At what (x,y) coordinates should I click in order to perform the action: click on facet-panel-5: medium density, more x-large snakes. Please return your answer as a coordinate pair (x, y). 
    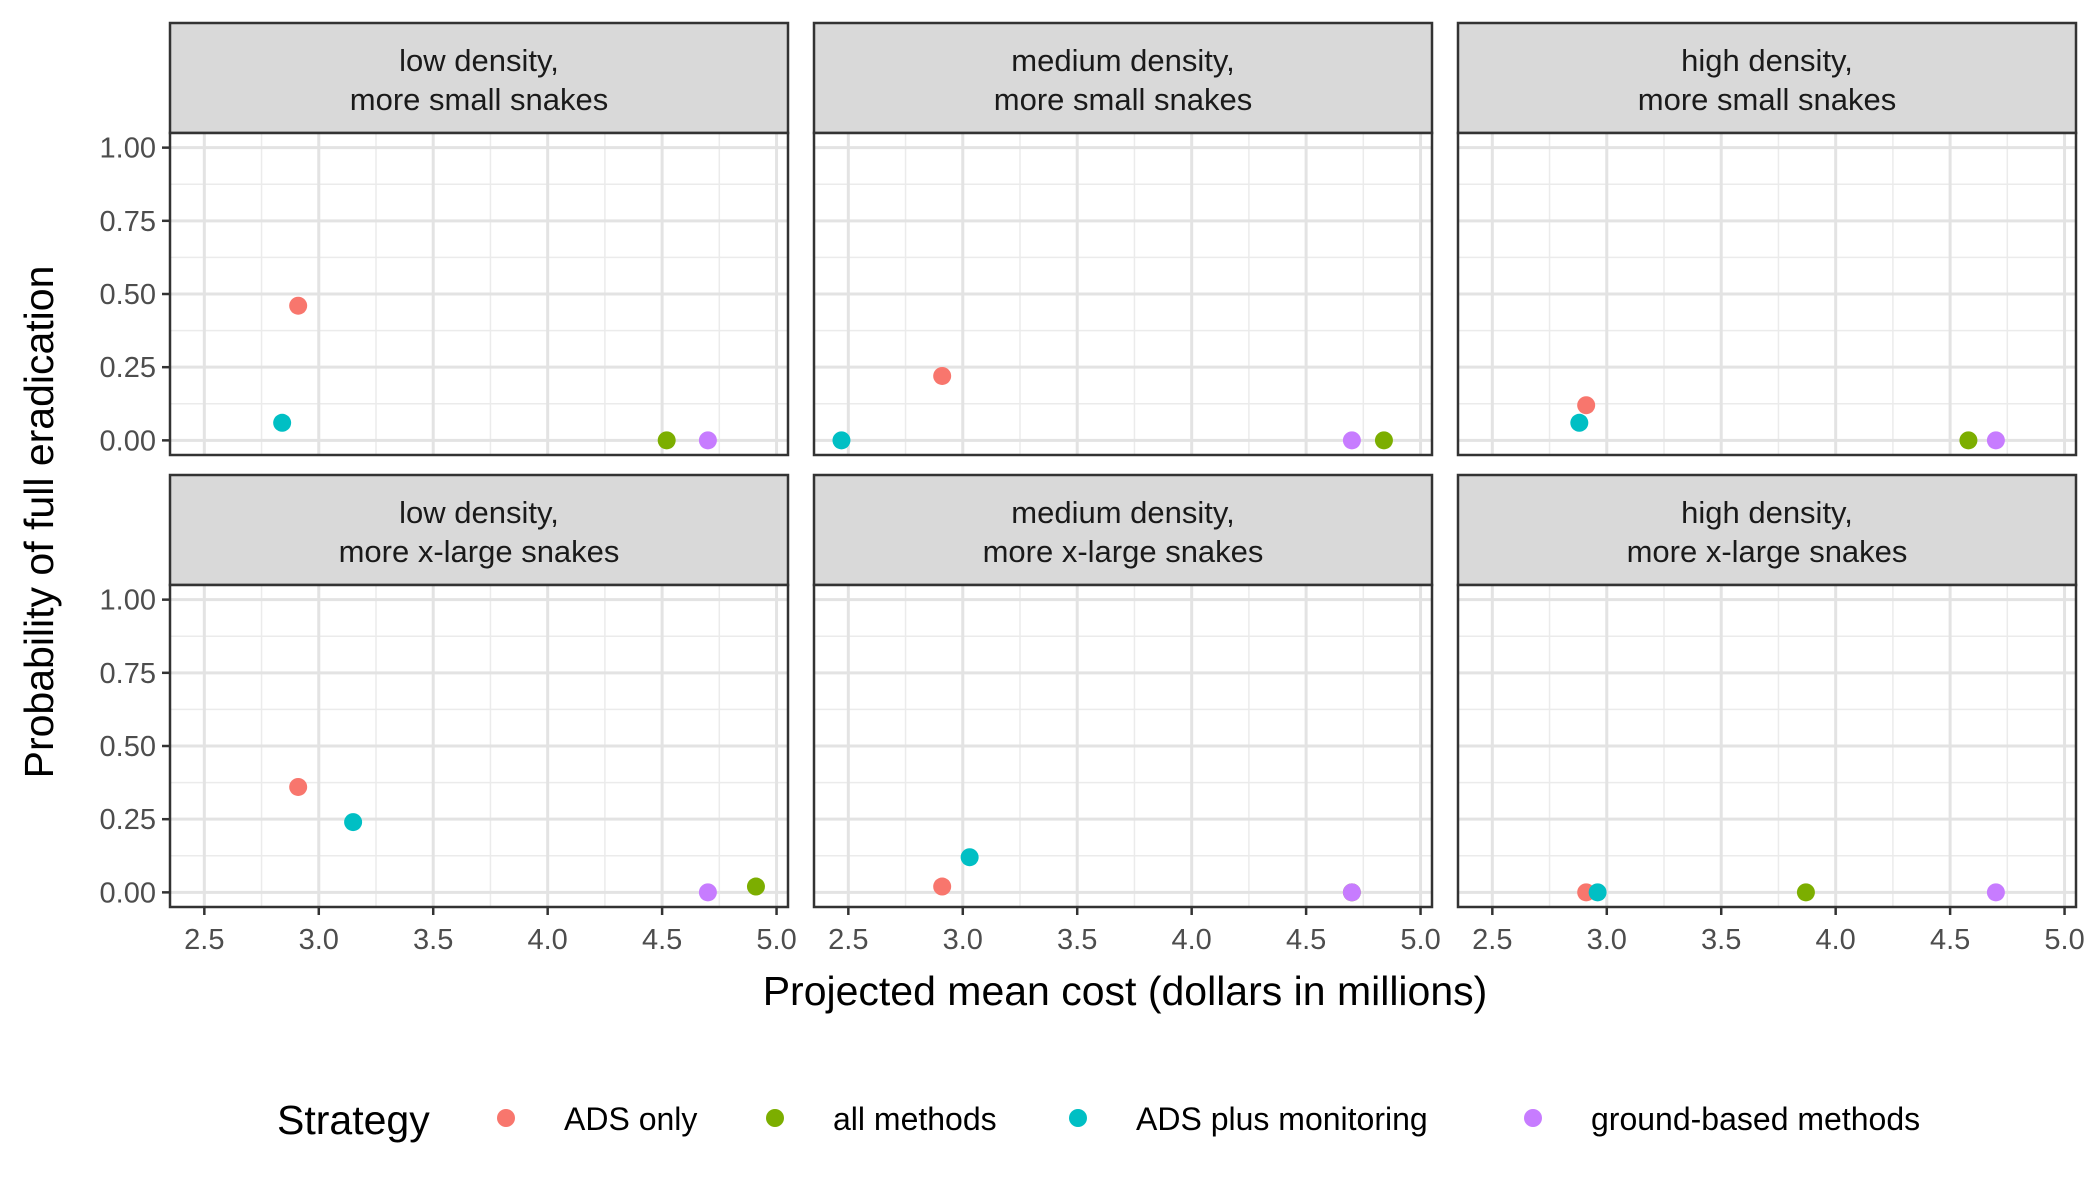
    Looking at the image, I should click on (1123, 691).